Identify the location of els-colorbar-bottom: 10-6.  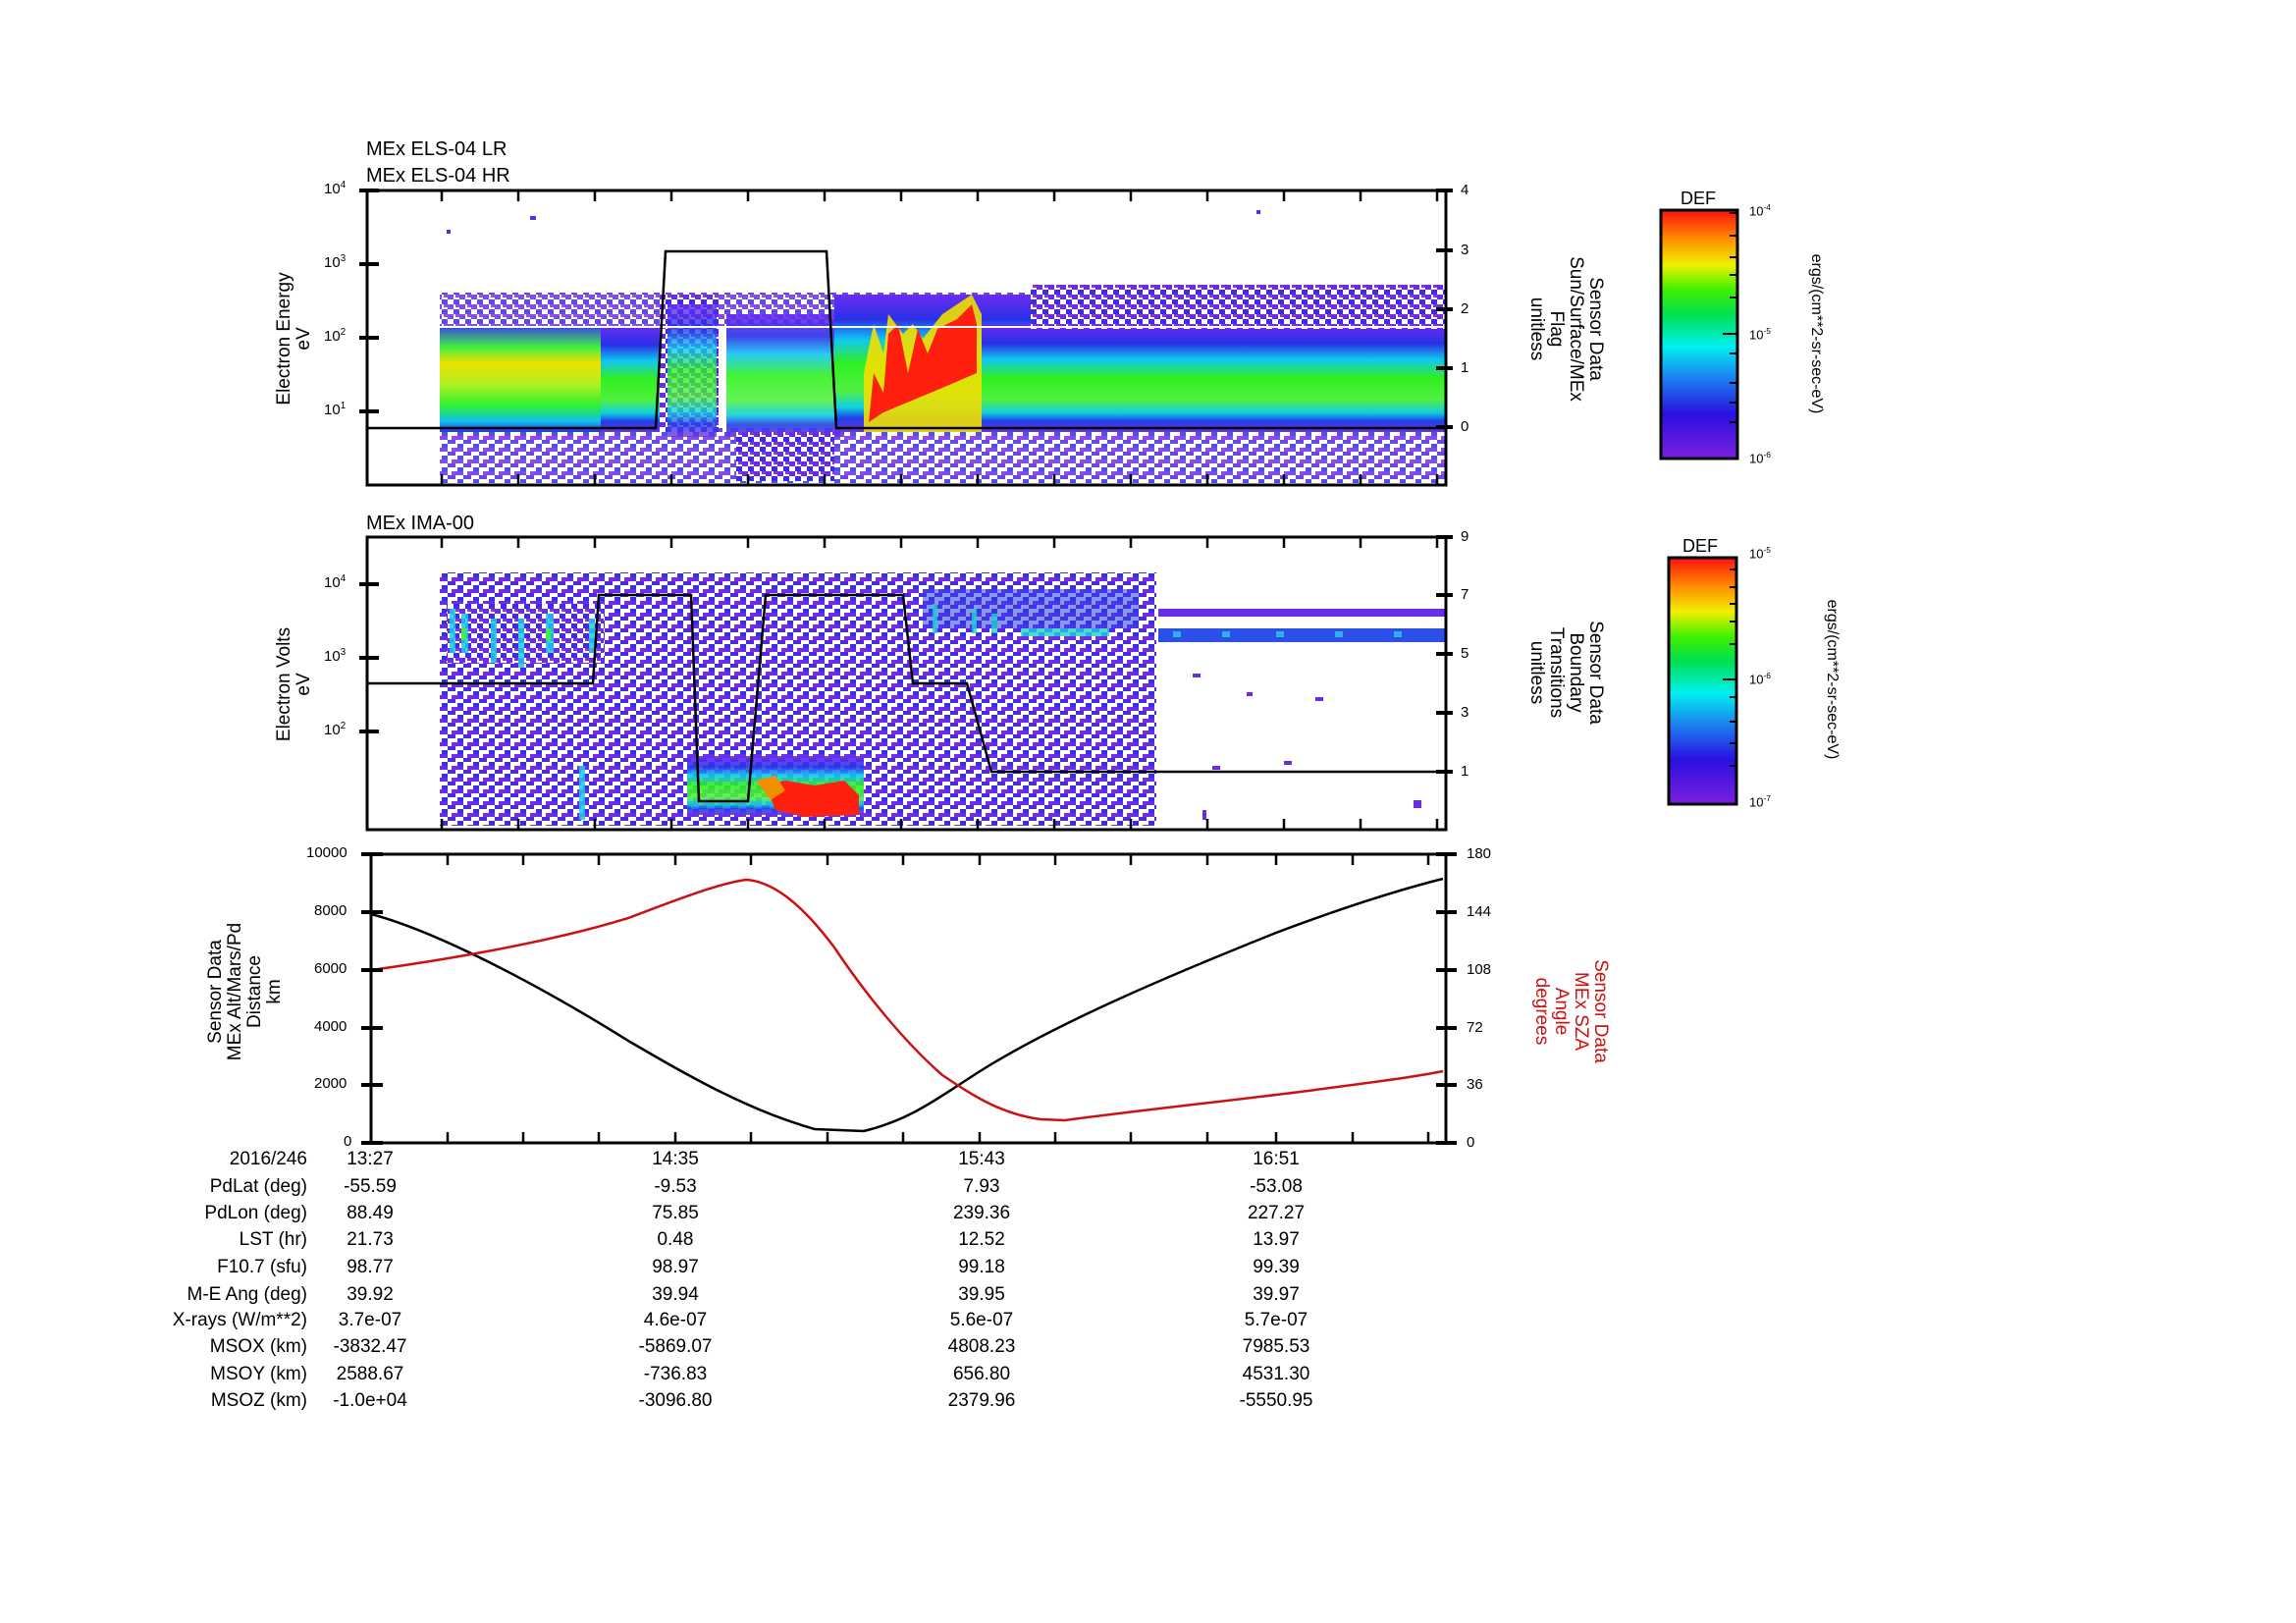
(1760, 458).